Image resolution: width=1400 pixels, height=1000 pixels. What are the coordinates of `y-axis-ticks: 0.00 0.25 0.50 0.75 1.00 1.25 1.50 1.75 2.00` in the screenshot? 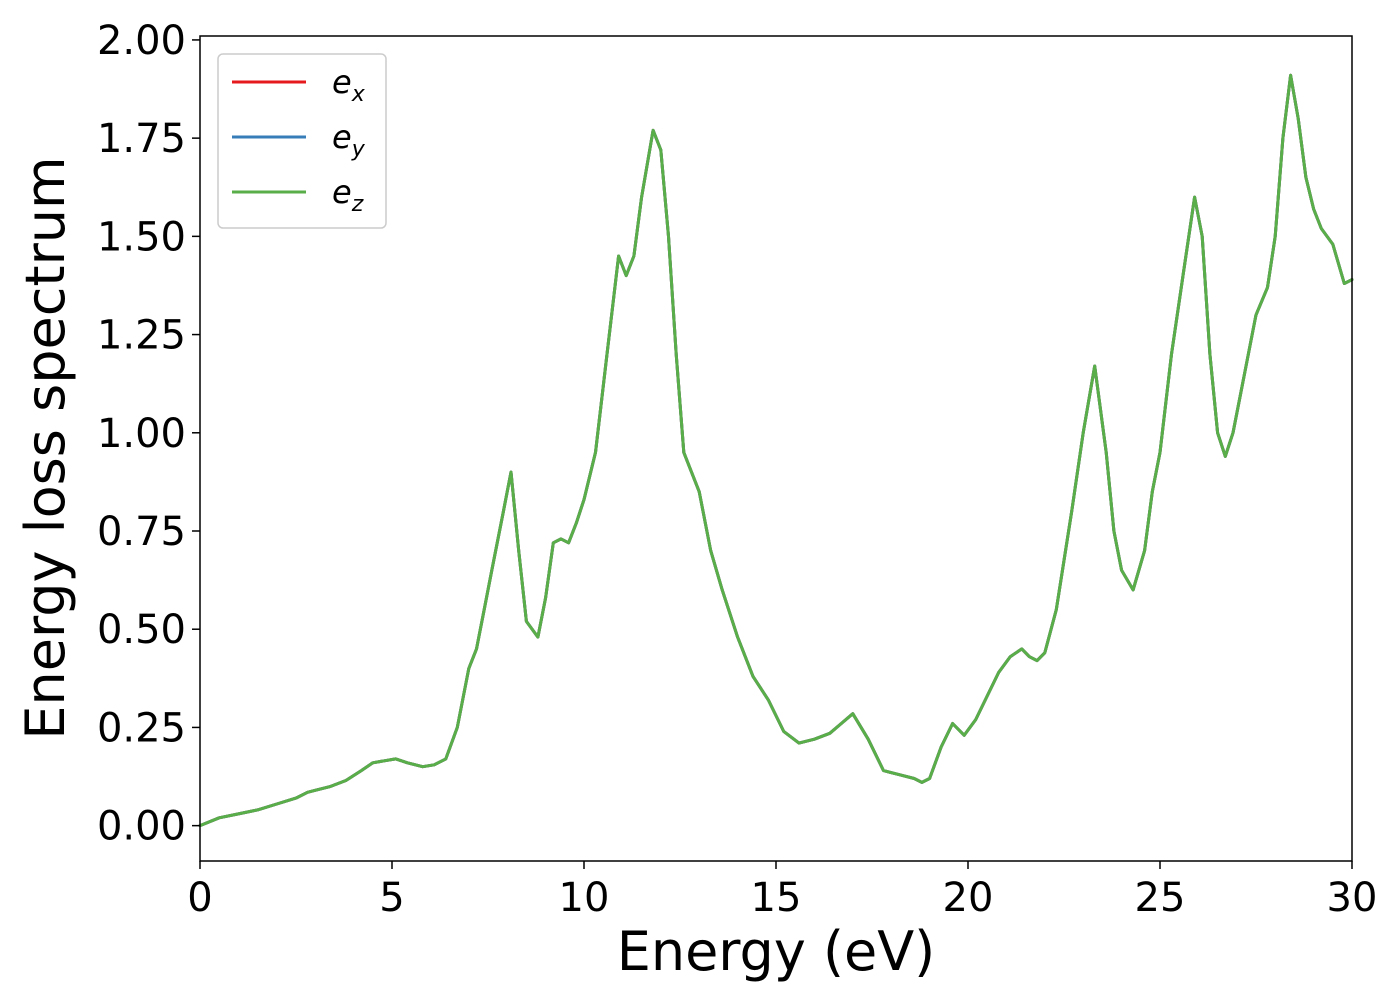 It's located at (148, 434).